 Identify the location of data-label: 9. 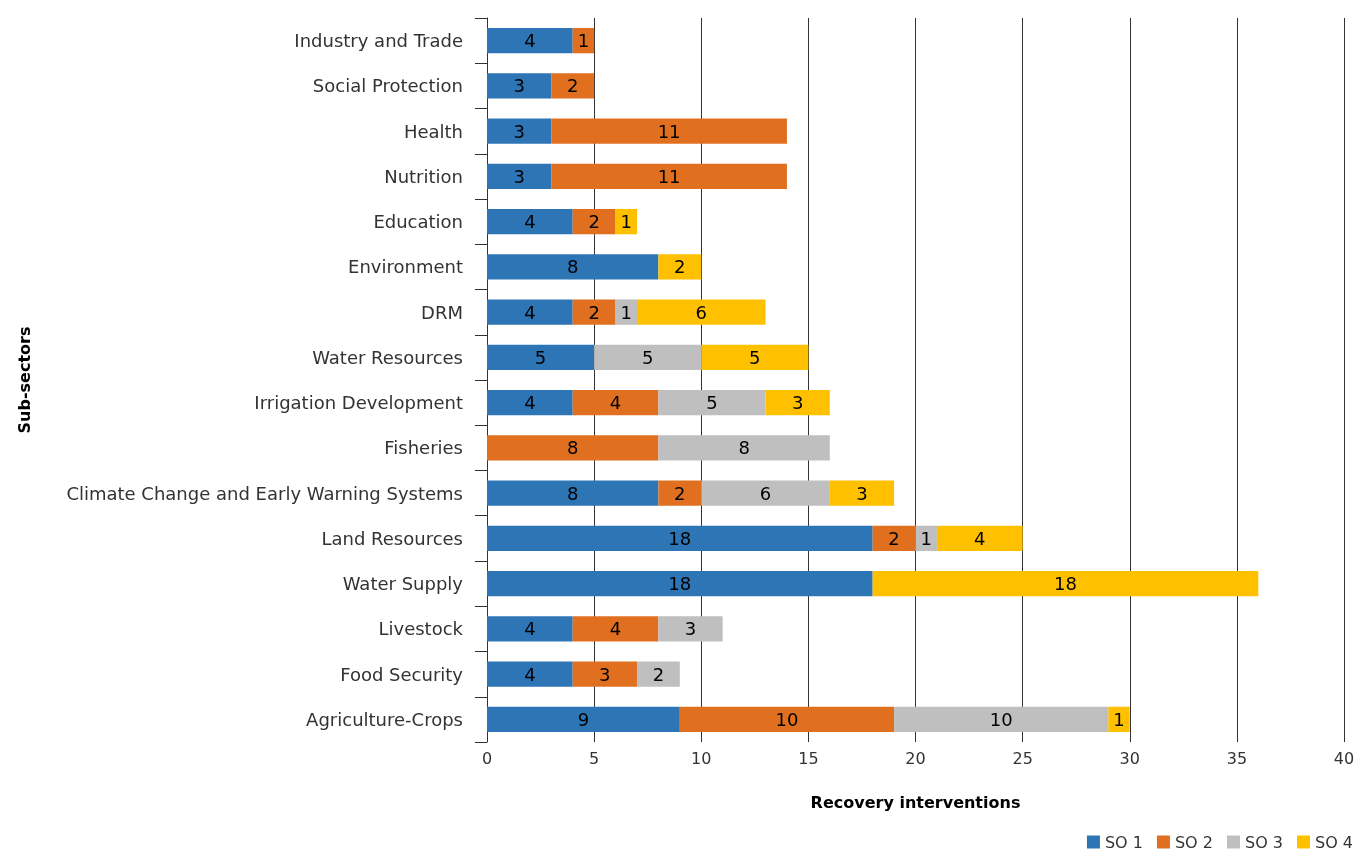
(583, 719).